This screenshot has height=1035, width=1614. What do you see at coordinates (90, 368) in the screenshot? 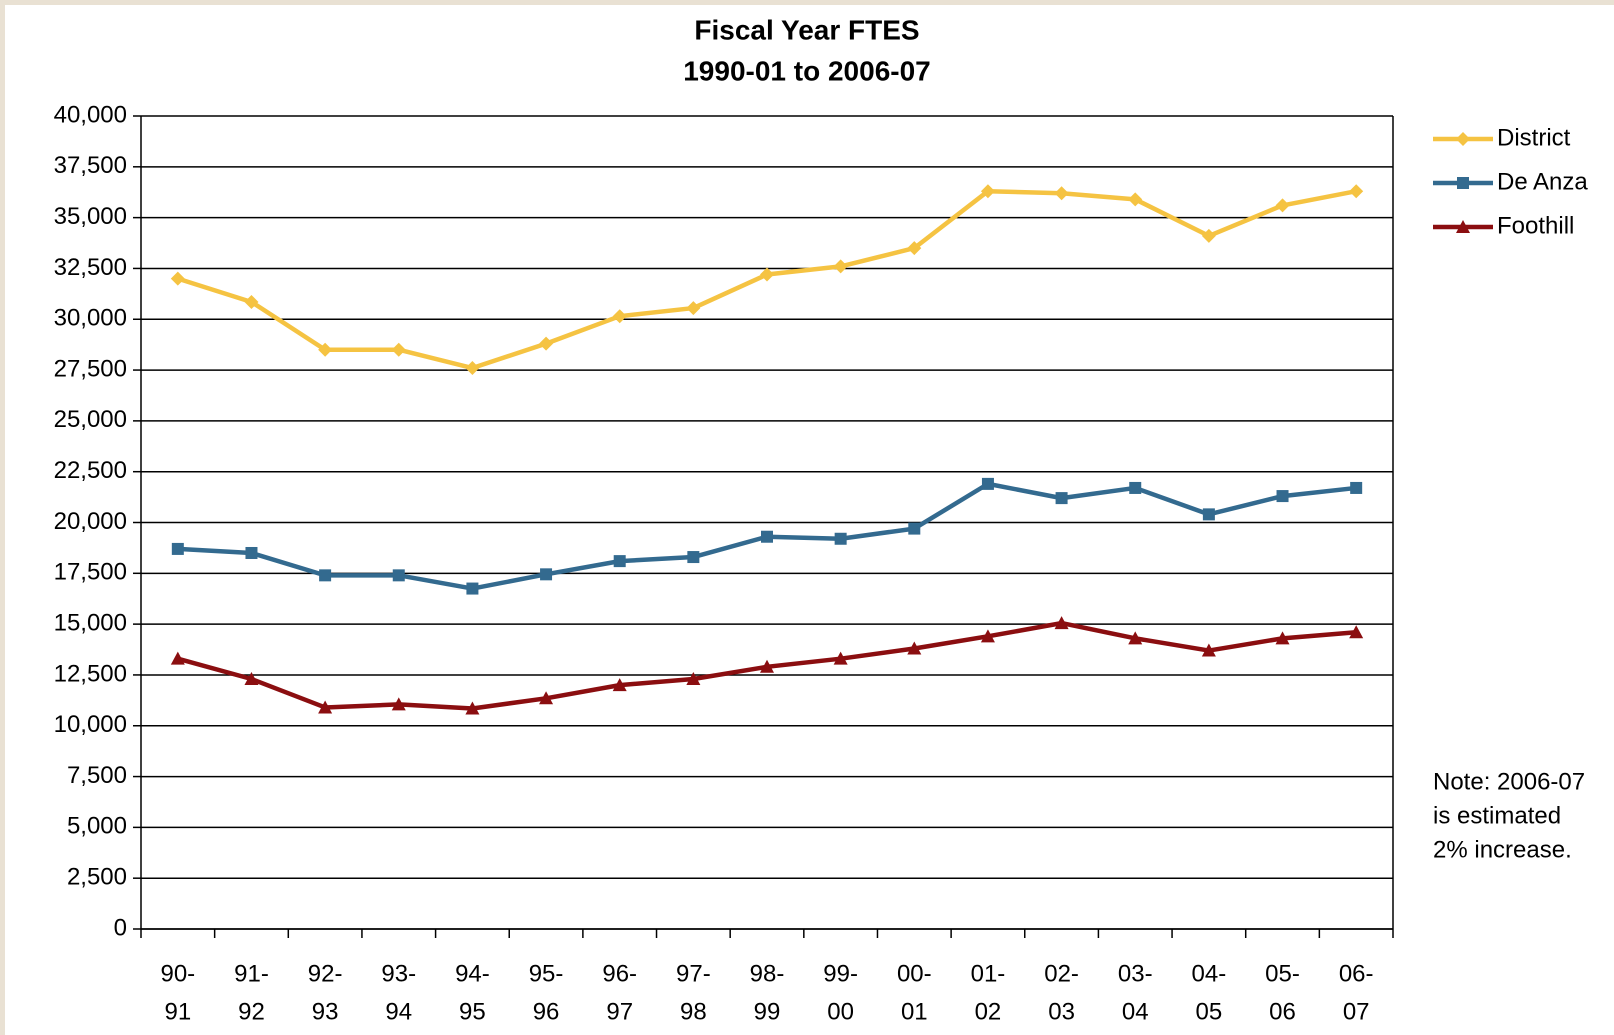
I see `y-tick-label: 27,500` at bounding box center [90, 368].